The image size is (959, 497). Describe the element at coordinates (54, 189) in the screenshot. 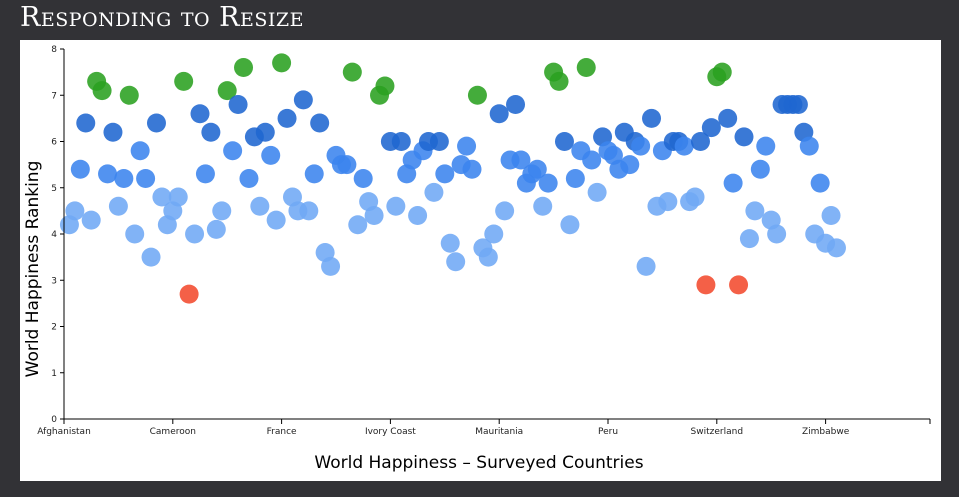

I see `y-tick-label: 5` at that location.